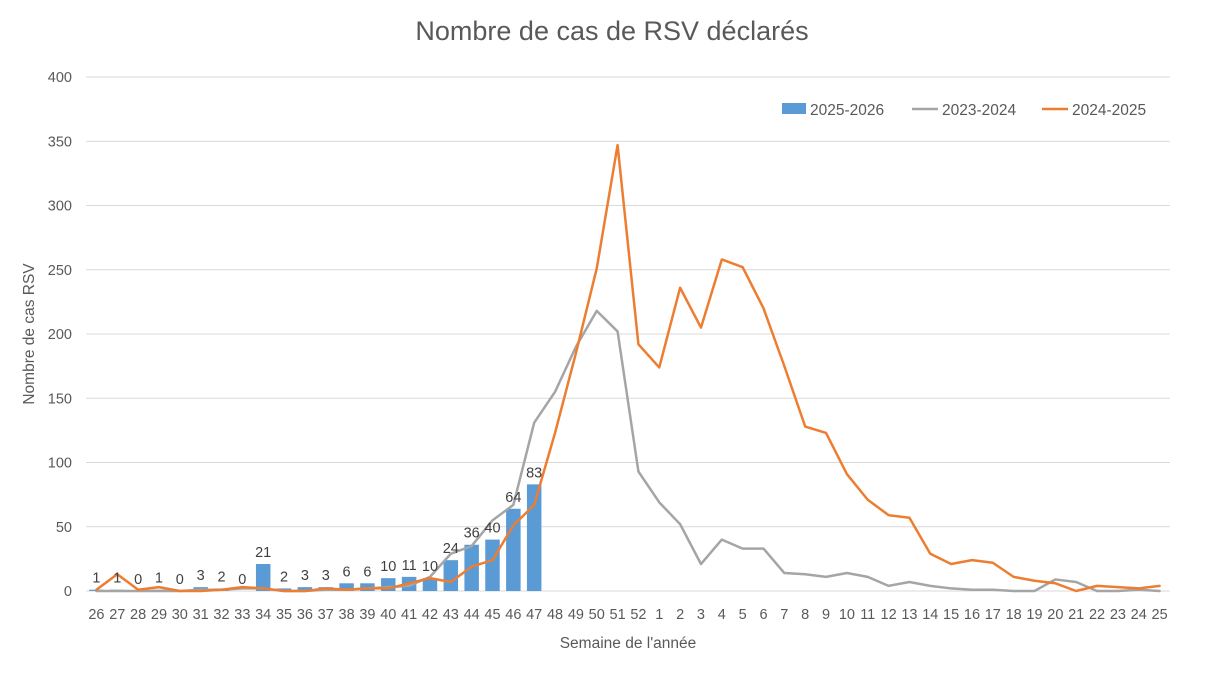  What do you see at coordinates (534, 473) in the screenshot?
I see `bar-data-label: 83` at bounding box center [534, 473].